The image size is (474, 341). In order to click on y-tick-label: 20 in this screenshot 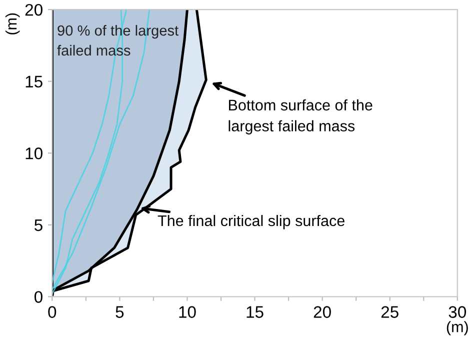, I will do `click(33, 10)`.